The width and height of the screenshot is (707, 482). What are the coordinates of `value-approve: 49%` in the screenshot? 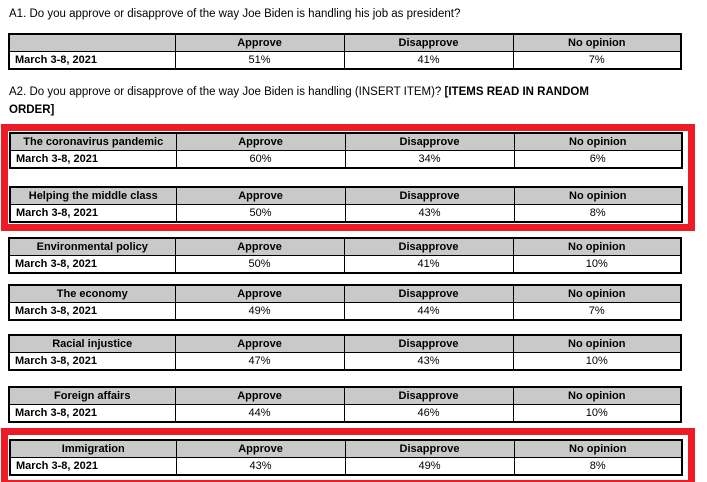 It's located at (259, 311).